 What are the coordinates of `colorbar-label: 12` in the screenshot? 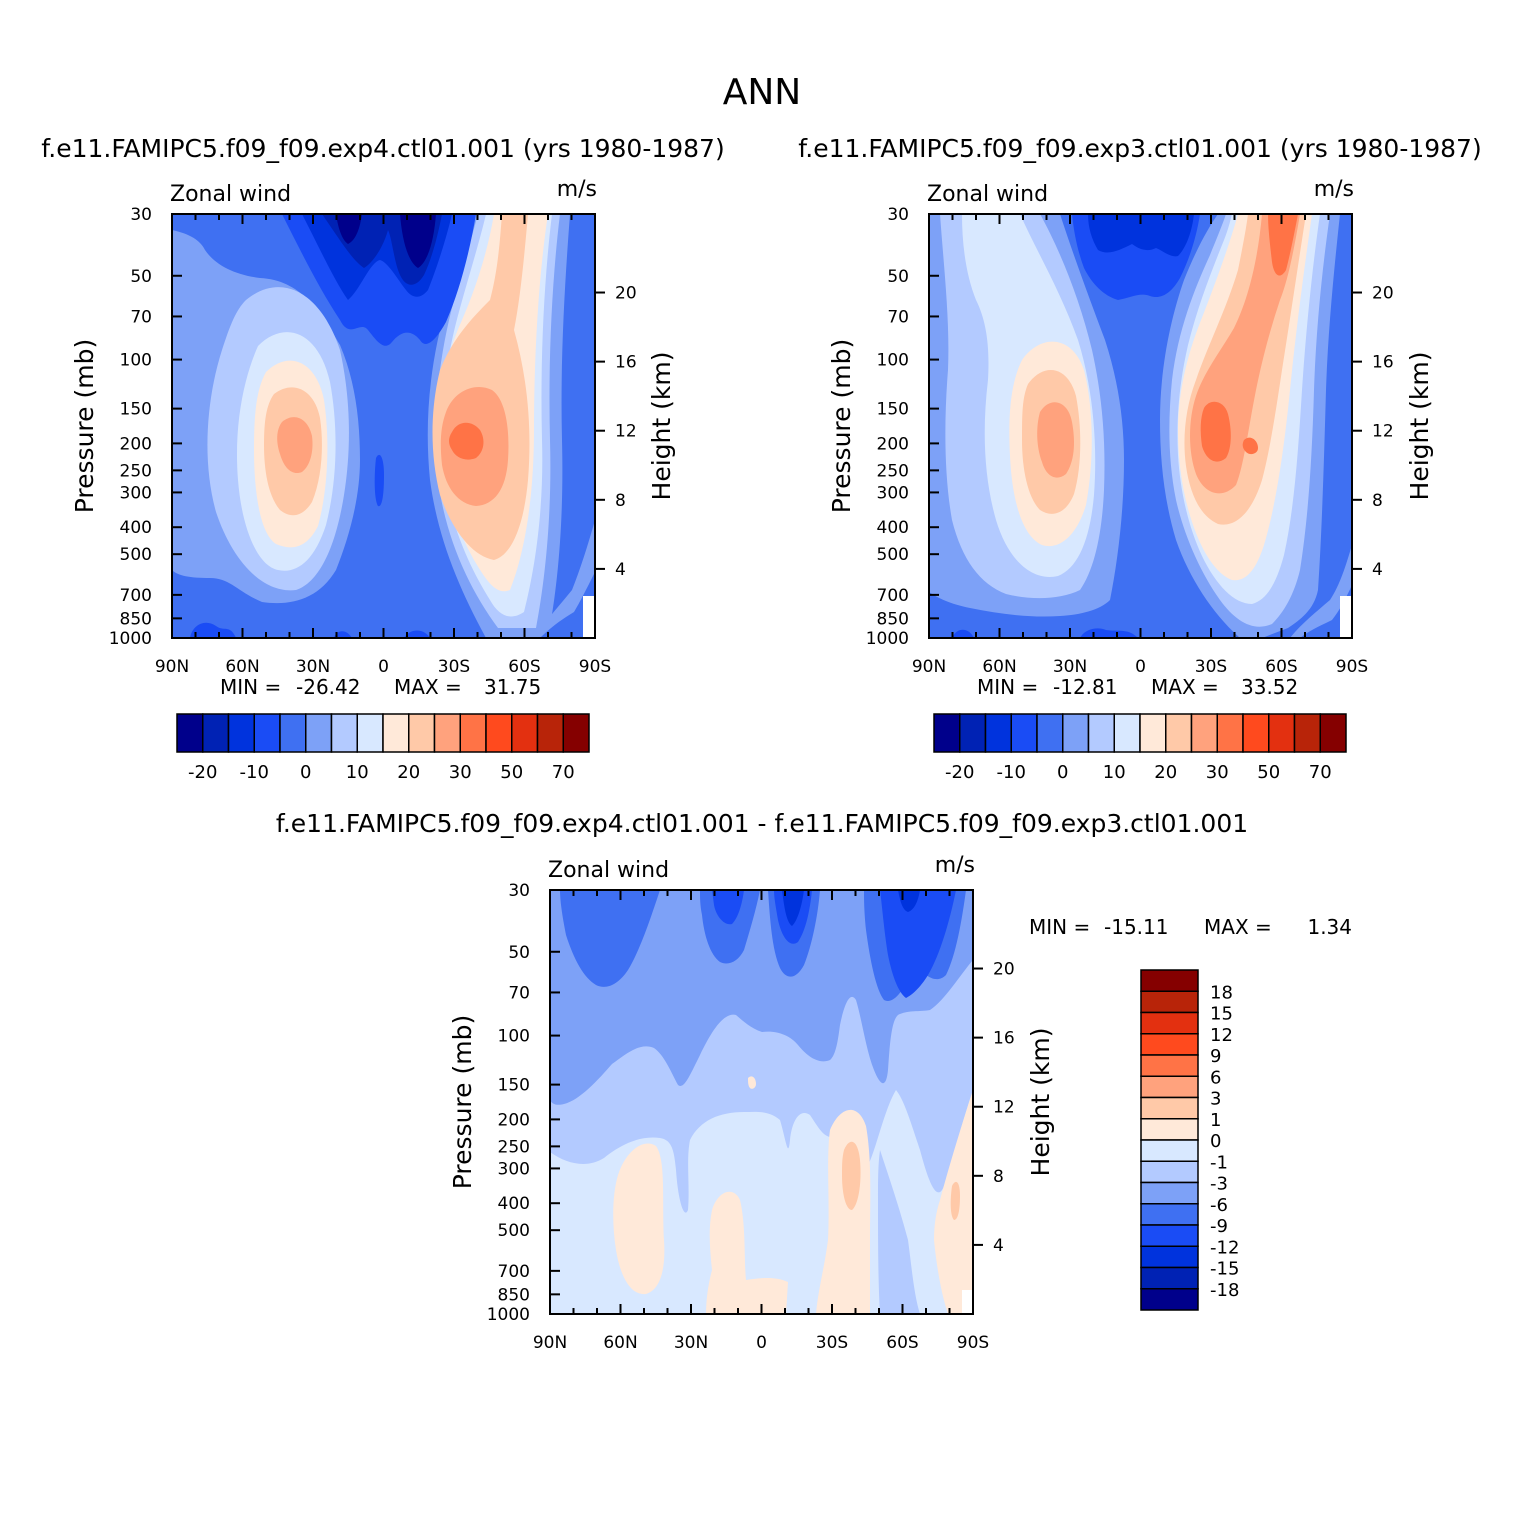 It's located at (1221, 1035).